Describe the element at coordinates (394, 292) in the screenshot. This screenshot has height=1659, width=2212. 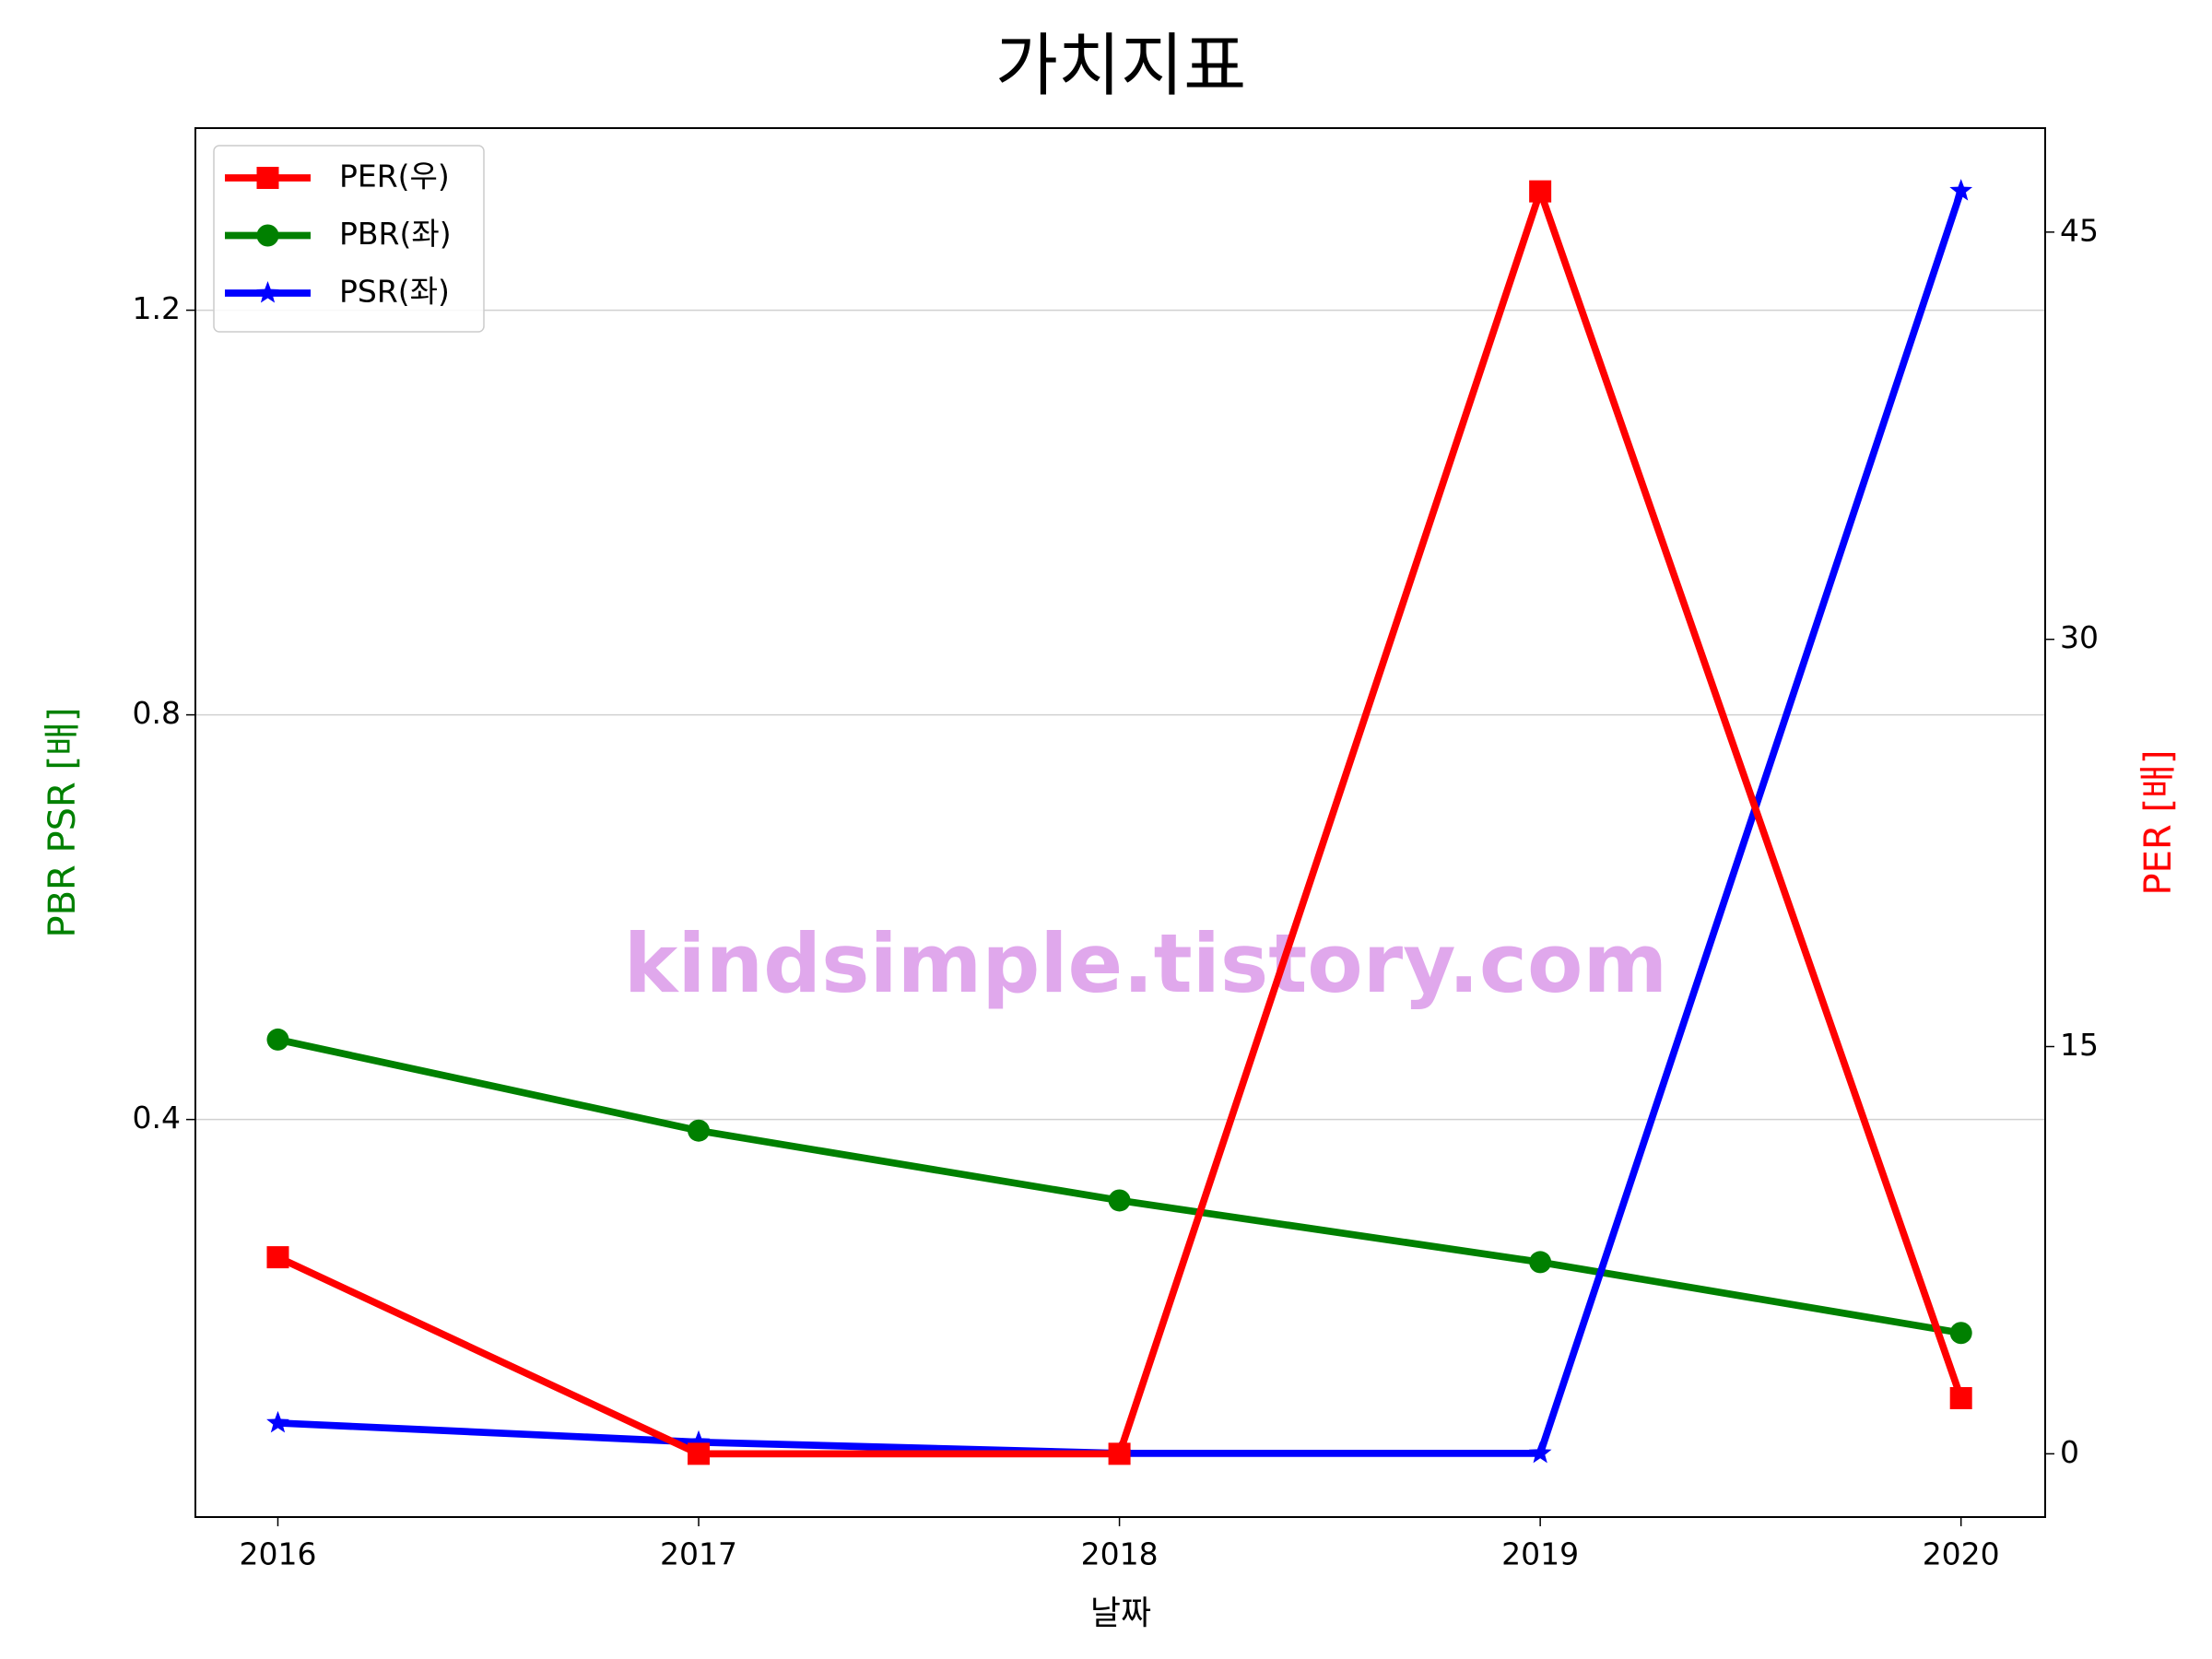
I see `legend-label: PSR(좌)` at that location.